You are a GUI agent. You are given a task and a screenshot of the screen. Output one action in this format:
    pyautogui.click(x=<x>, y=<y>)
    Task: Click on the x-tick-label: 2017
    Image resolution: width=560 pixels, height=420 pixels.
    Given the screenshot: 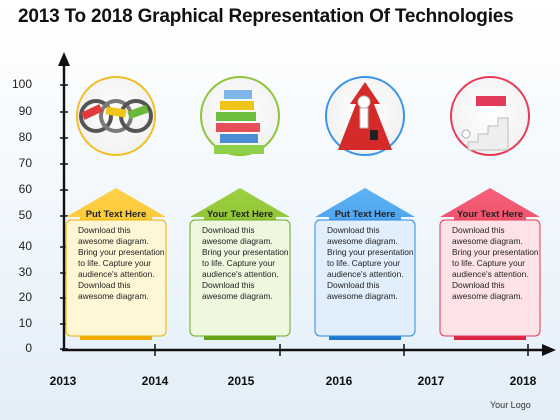 What is the action you would take?
    pyautogui.click(x=431, y=381)
    